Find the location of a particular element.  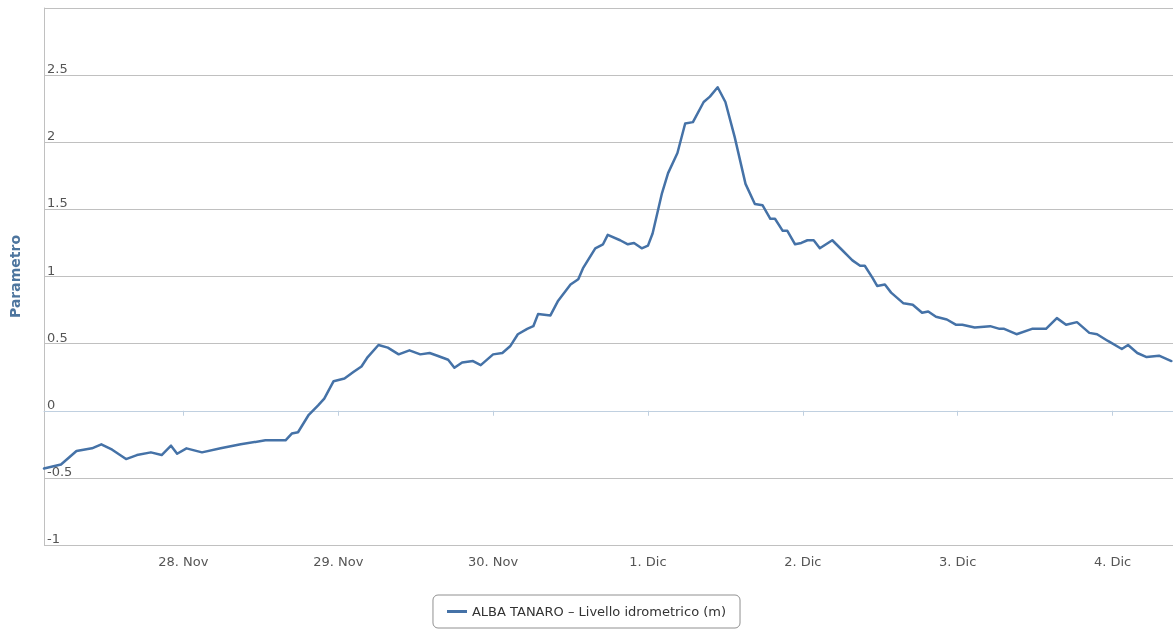

legend-label: ALBA TANARO – Livello idrometrico (m) is located at coordinates (599, 611).